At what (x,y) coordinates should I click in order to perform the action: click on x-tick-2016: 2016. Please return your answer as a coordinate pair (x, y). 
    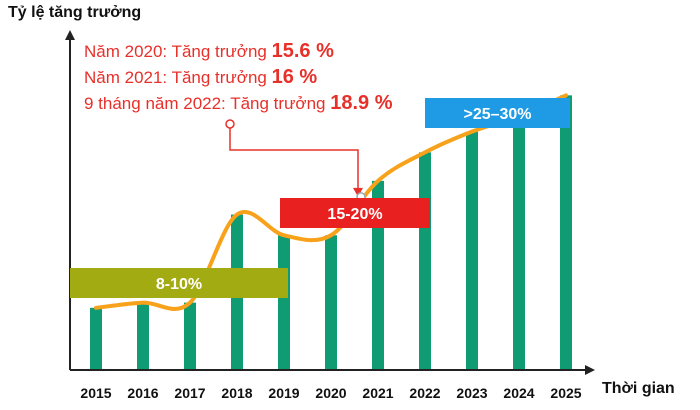
    Looking at the image, I should click on (142, 393).